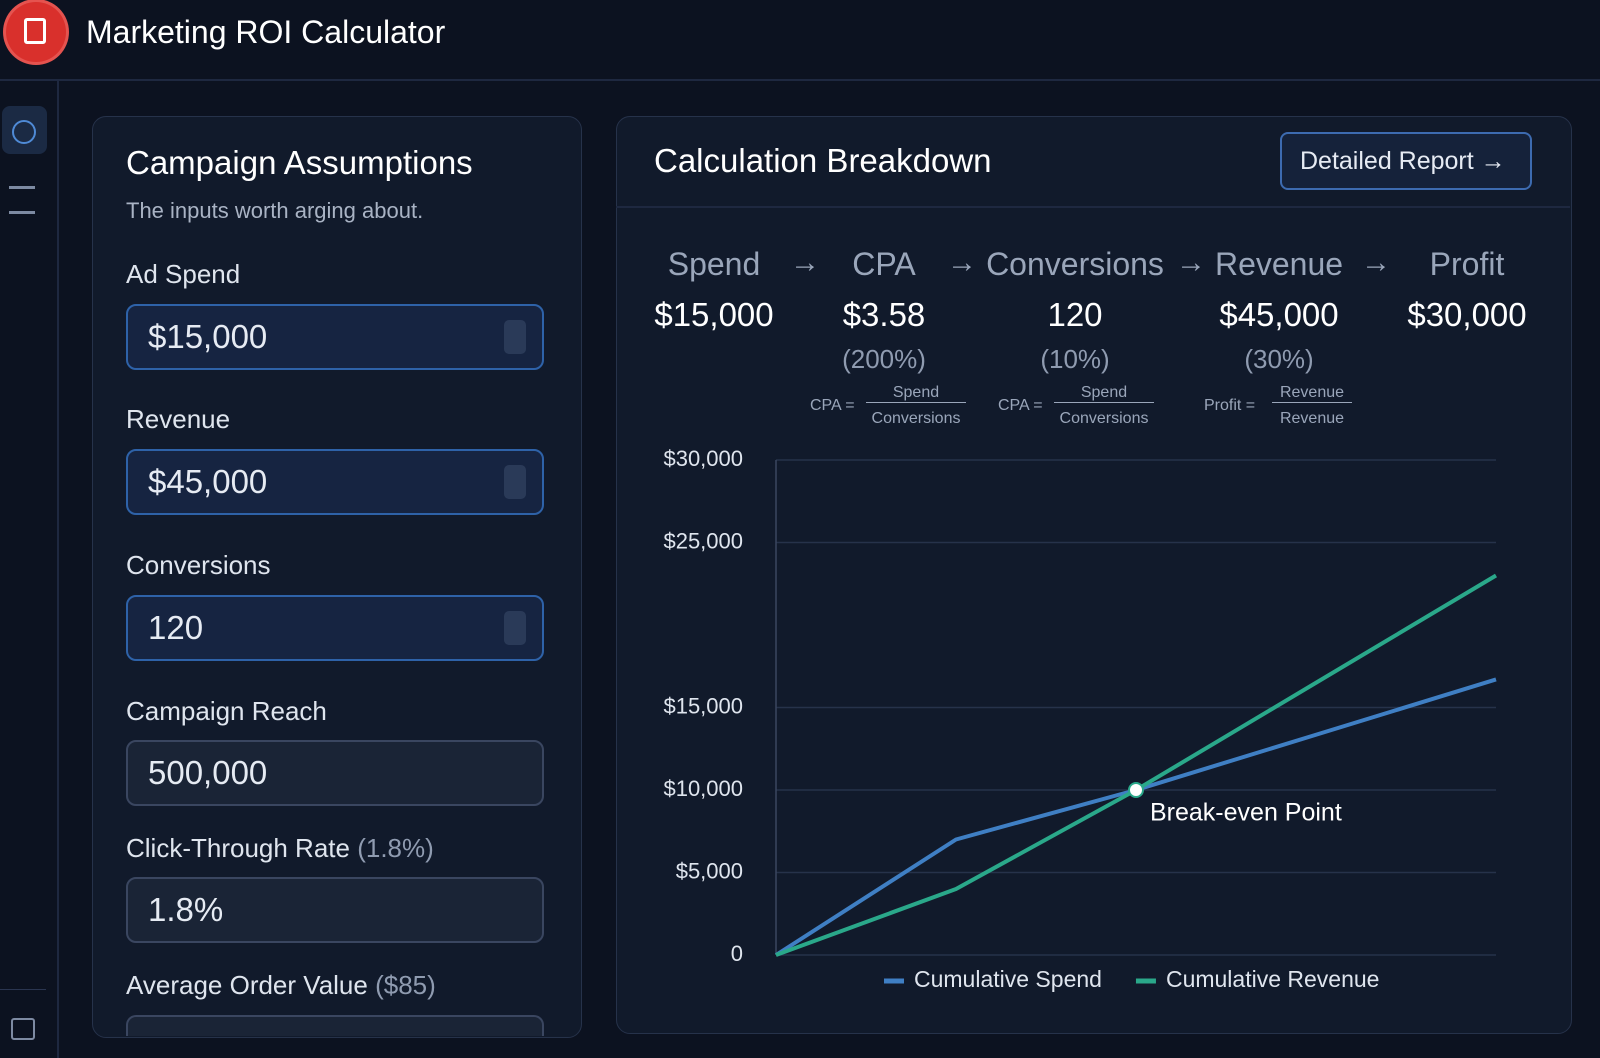  Describe the element at coordinates (1387, 161) in the screenshot. I see `button-label: Detailed Report` at that location.